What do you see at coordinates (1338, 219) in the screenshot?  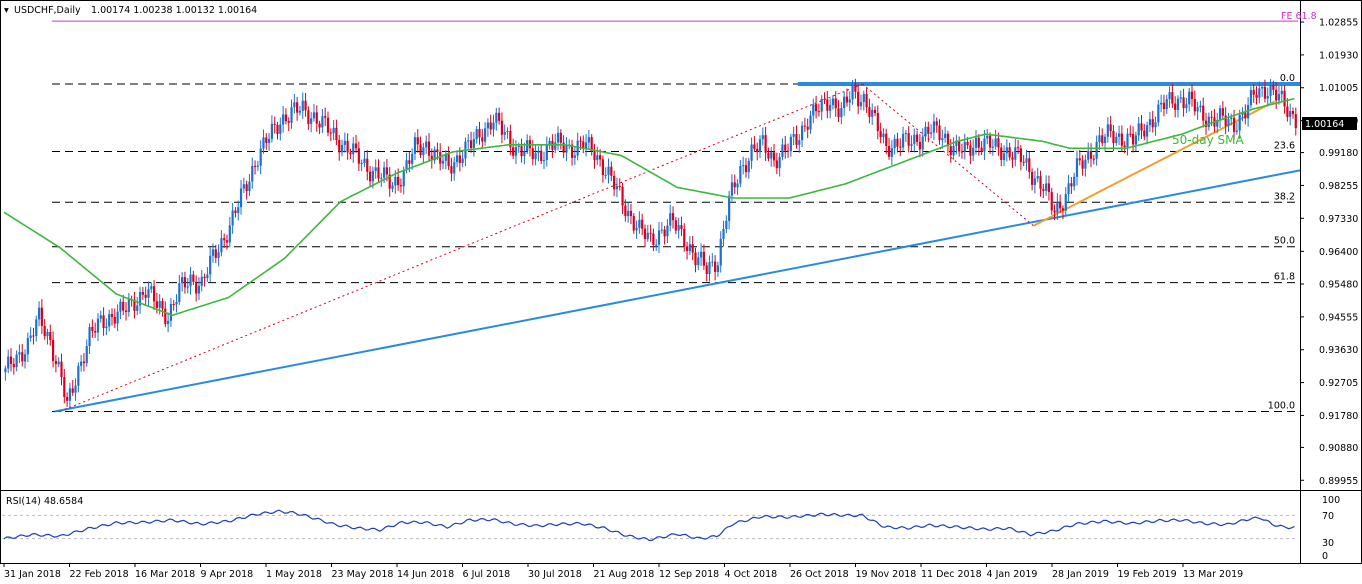 I see `price-tick-label-6: 0.97330` at bounding box center [1338, 219].